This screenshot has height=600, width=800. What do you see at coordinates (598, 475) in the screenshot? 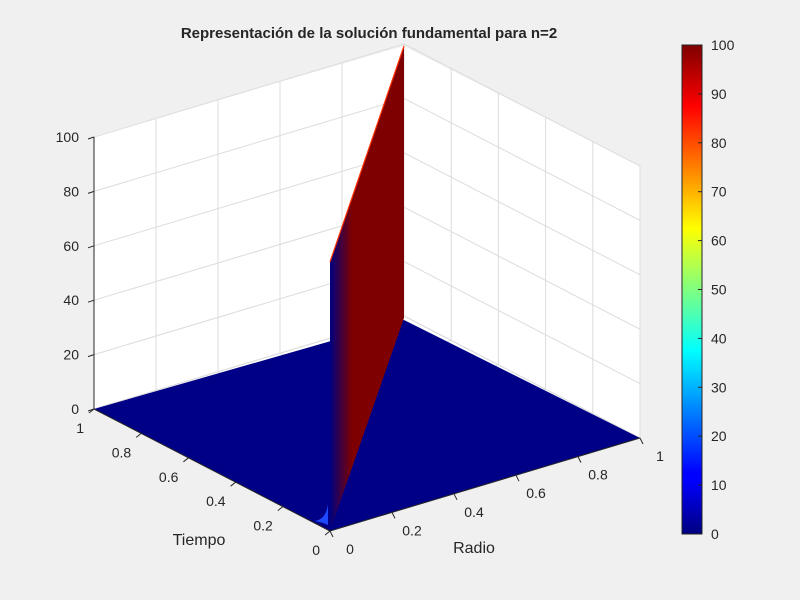
I see `x-tick-label: 0.8` at bounding box center [598, 475].